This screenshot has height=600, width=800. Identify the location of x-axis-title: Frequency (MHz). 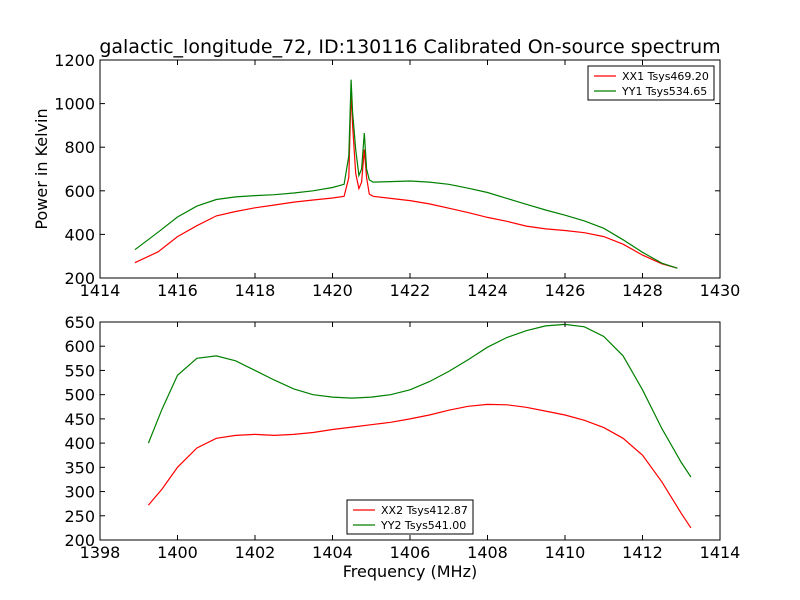
(410, 571).